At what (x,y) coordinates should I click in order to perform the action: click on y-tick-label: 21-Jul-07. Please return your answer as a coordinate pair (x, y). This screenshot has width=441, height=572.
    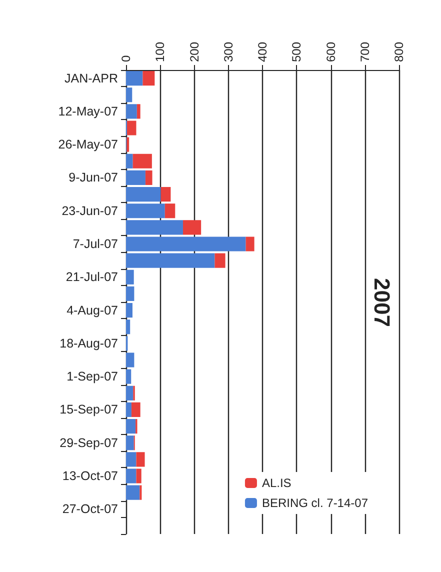
    Looking at the image, I should click on (92, 277).